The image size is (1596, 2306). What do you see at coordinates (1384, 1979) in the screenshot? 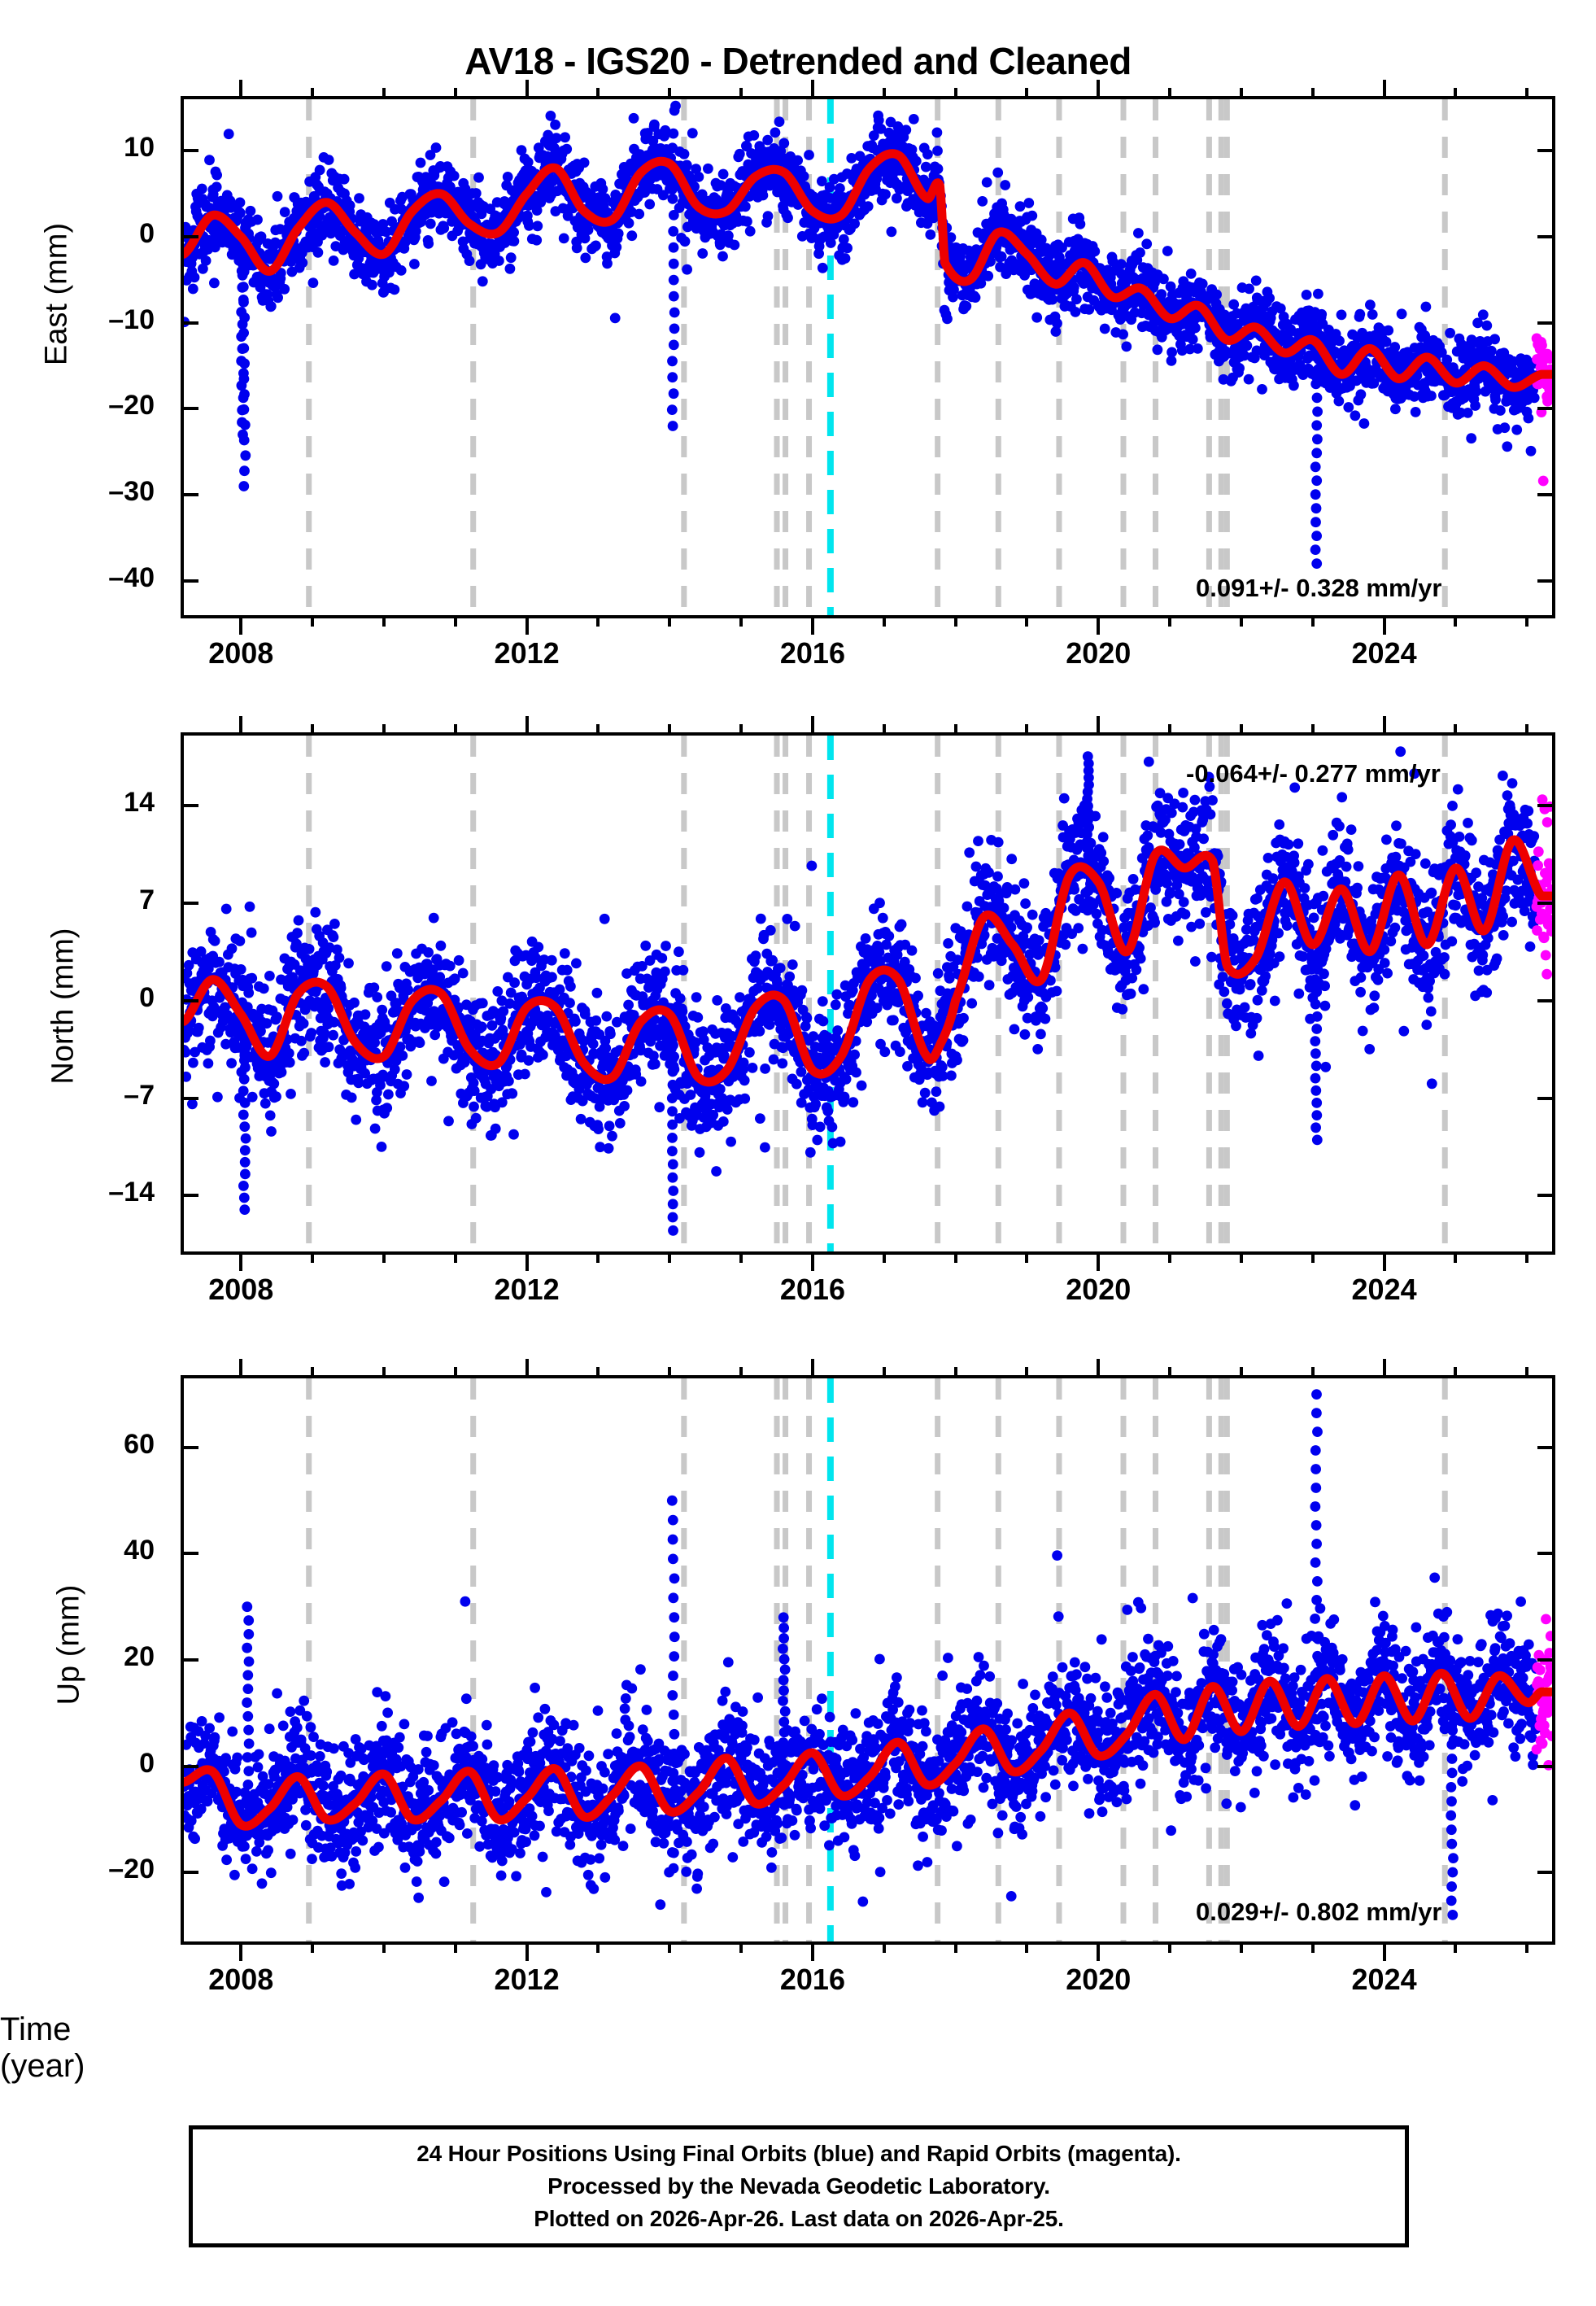
I see `x-tick-up-4: 2024` at bounding box center [1384, 1979].